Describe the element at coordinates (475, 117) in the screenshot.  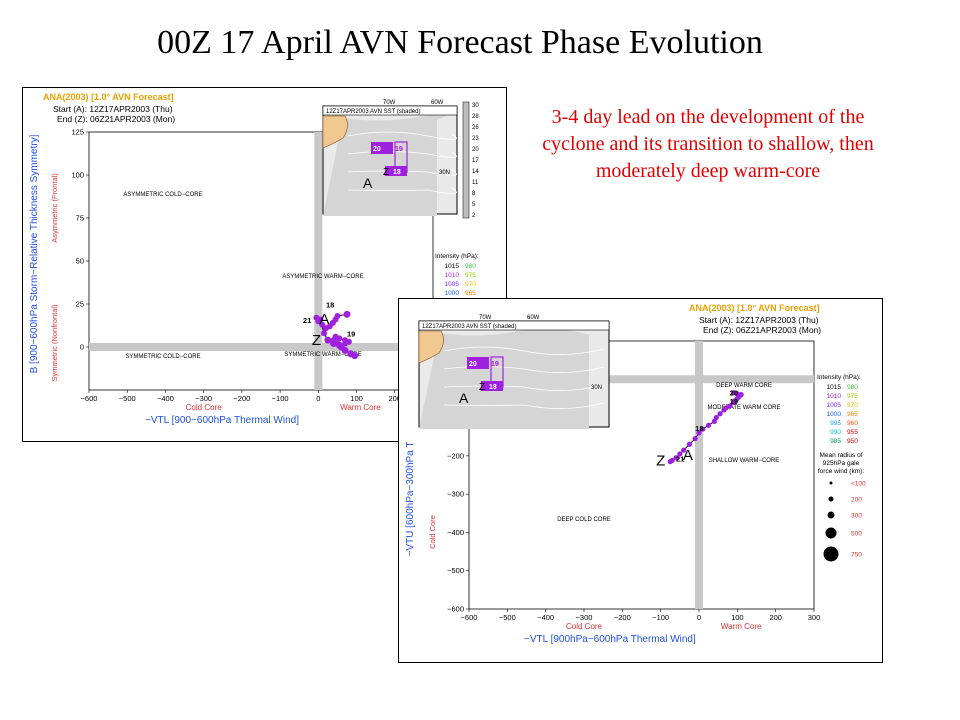
I see `colorbar-label: 28` at that location.